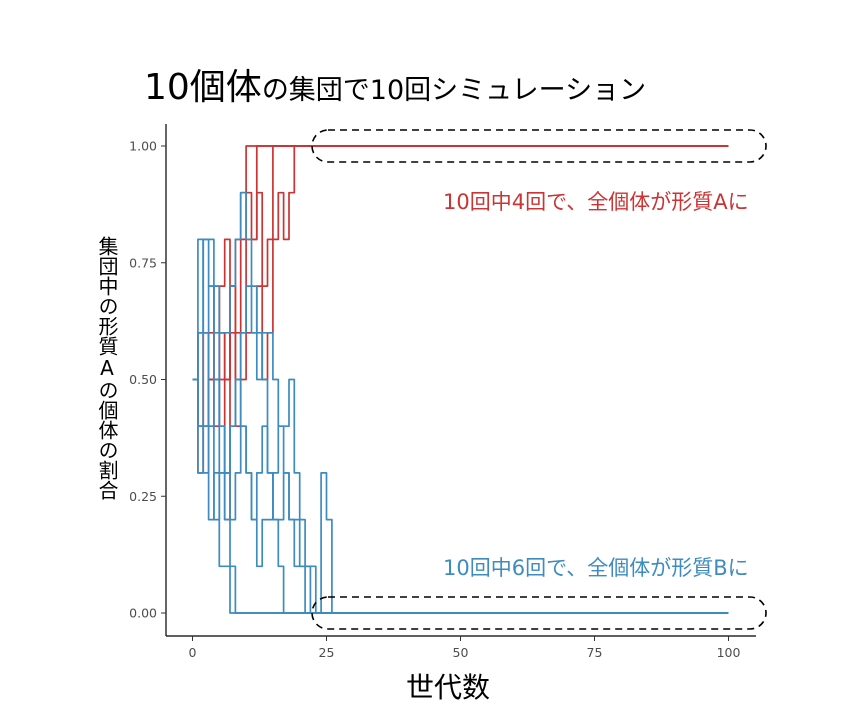 This screenshot has width=858, height=720. What do you see at coordinates (729, 652) in the screenshot?
I see `x-tick-label: 100` at bounding box center [729, 652].